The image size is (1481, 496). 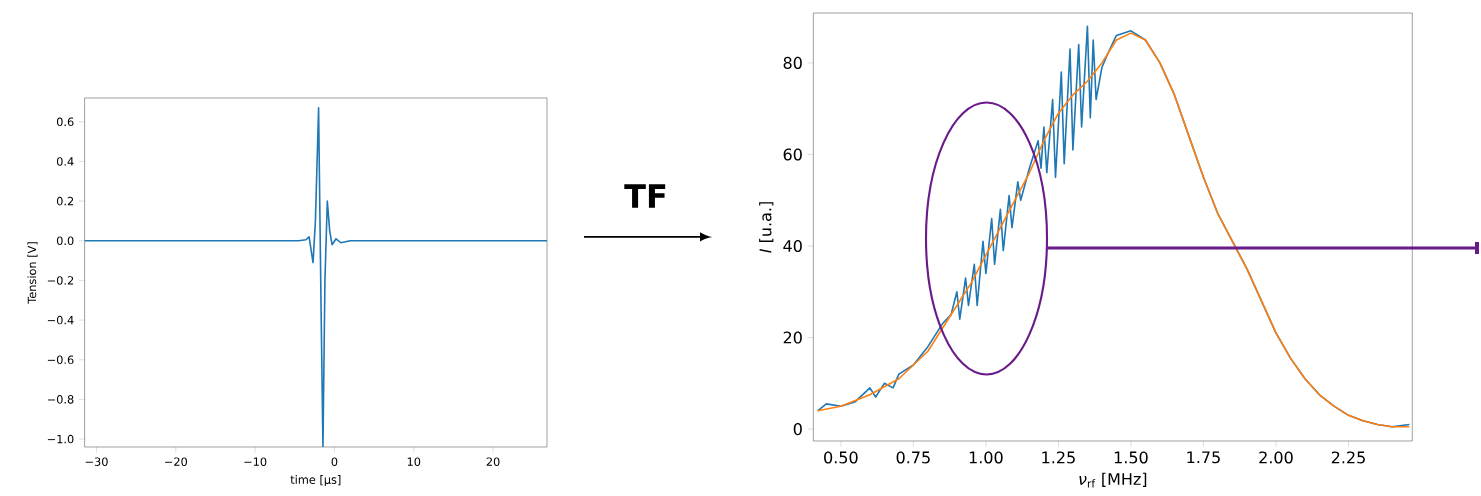 What do you see at coordinates (414, 461) in the screenshot?
I see `x-tick-label: 10` at bounding box center [414, 461].